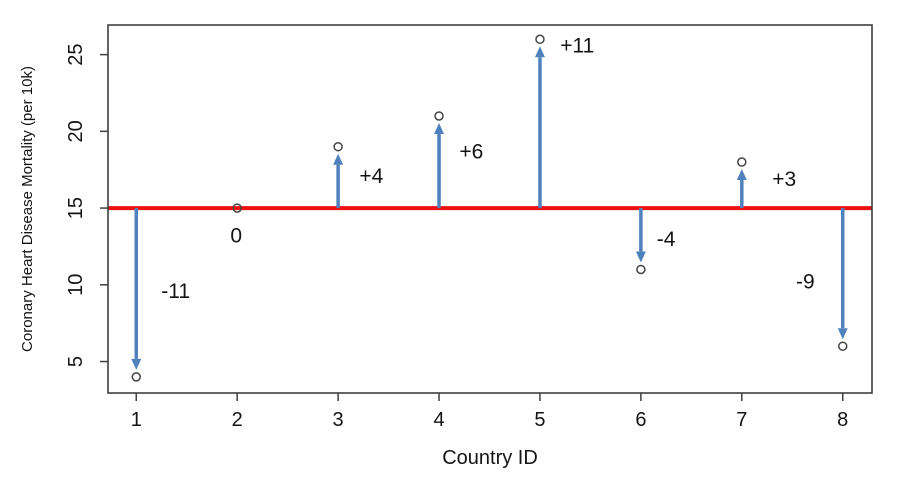  I want to click on y-tick-label: 10, so click(76, 285).